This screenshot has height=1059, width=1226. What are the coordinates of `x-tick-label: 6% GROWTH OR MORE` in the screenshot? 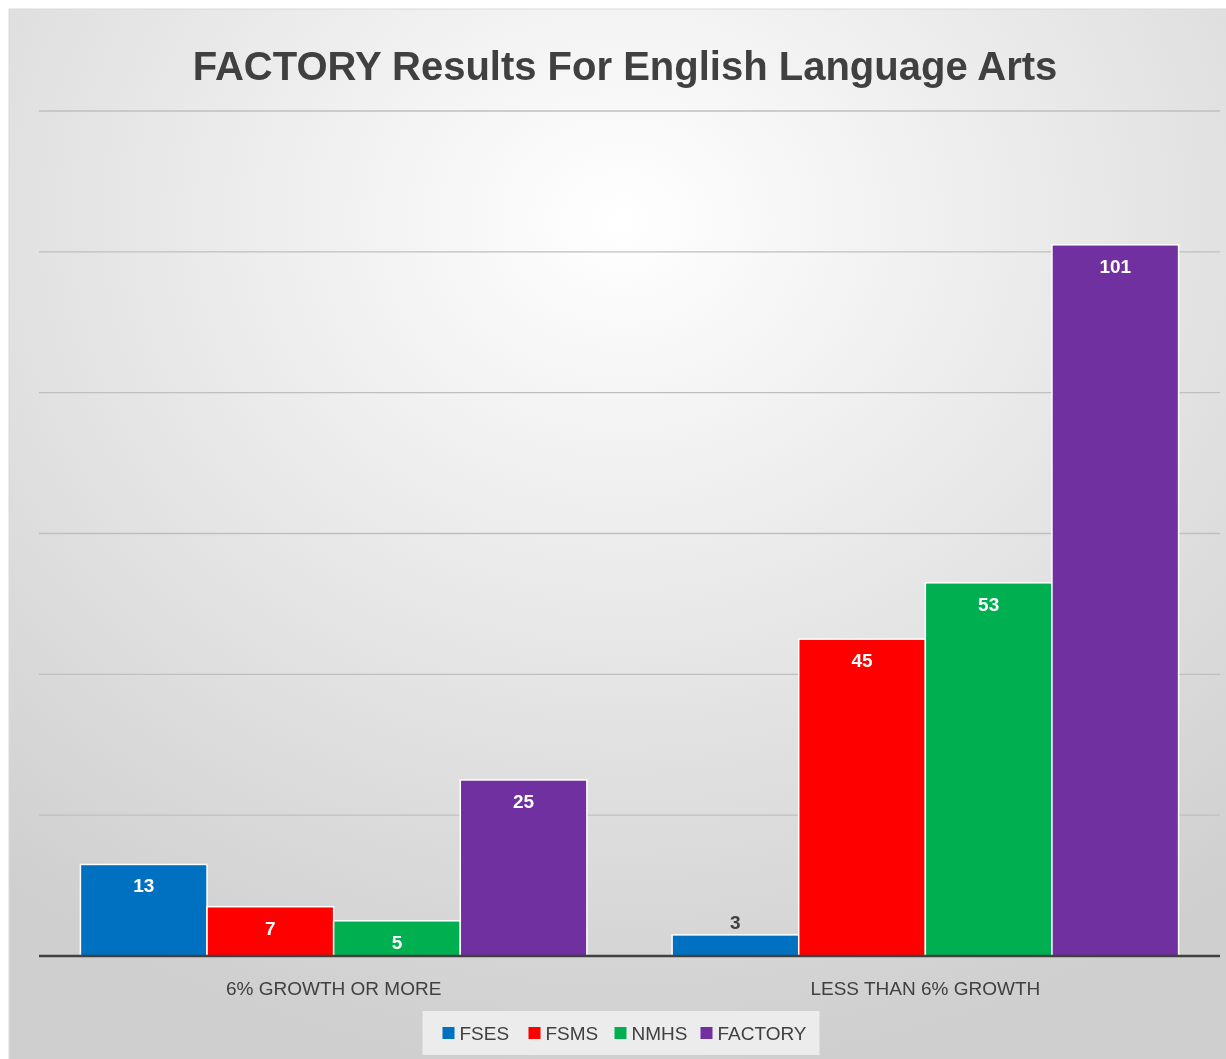 It's located at (333, 988).